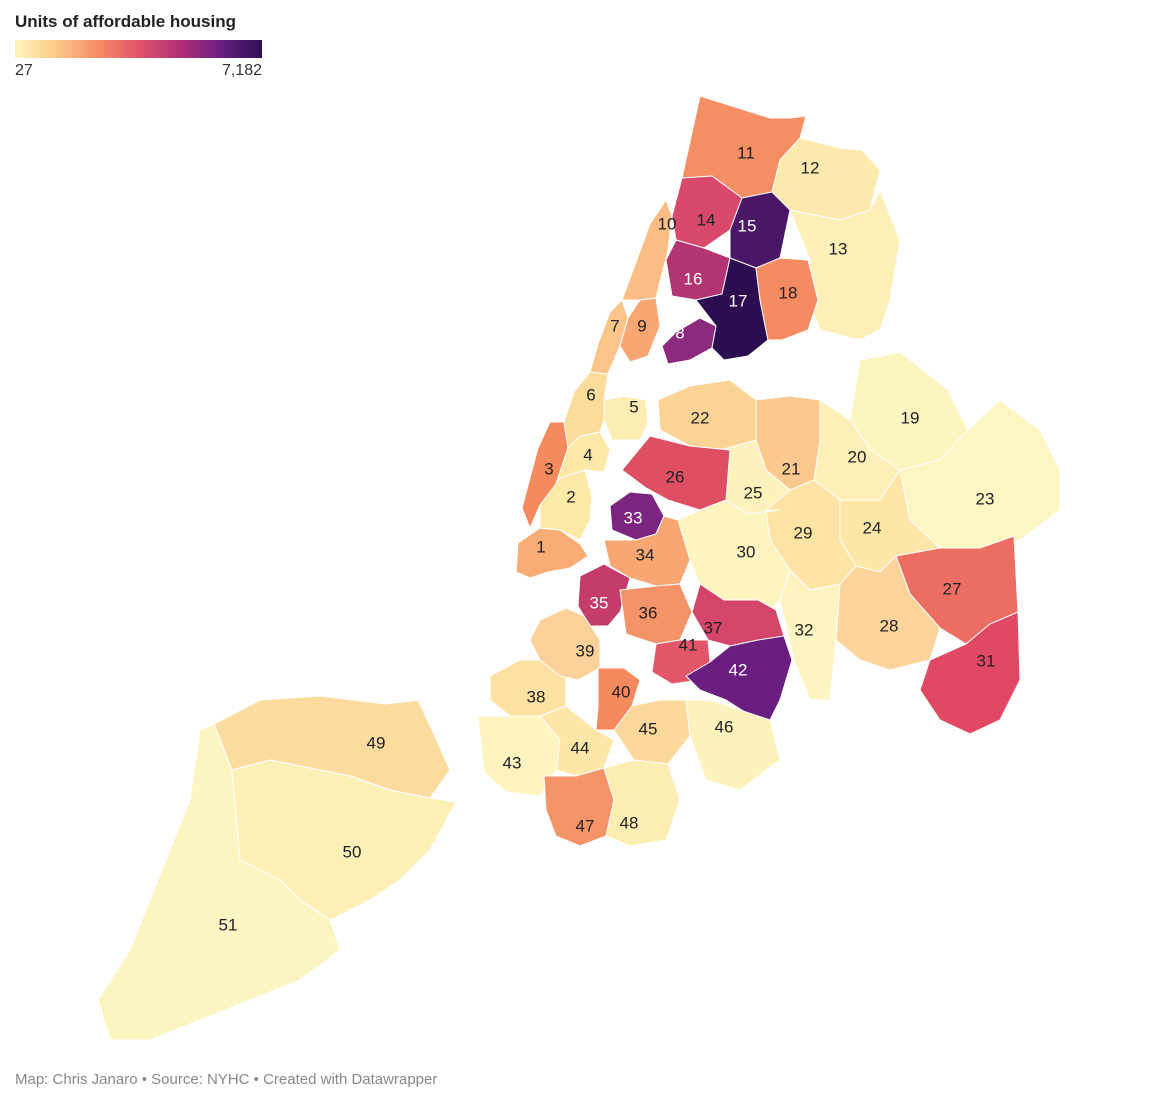 Image resolution: width=1170 pixels, height=1104 pixels. What do you see at coordinates (753, 493) in the screenshot?
I see `district-label-25: 25` at bounding box center [753, 493].